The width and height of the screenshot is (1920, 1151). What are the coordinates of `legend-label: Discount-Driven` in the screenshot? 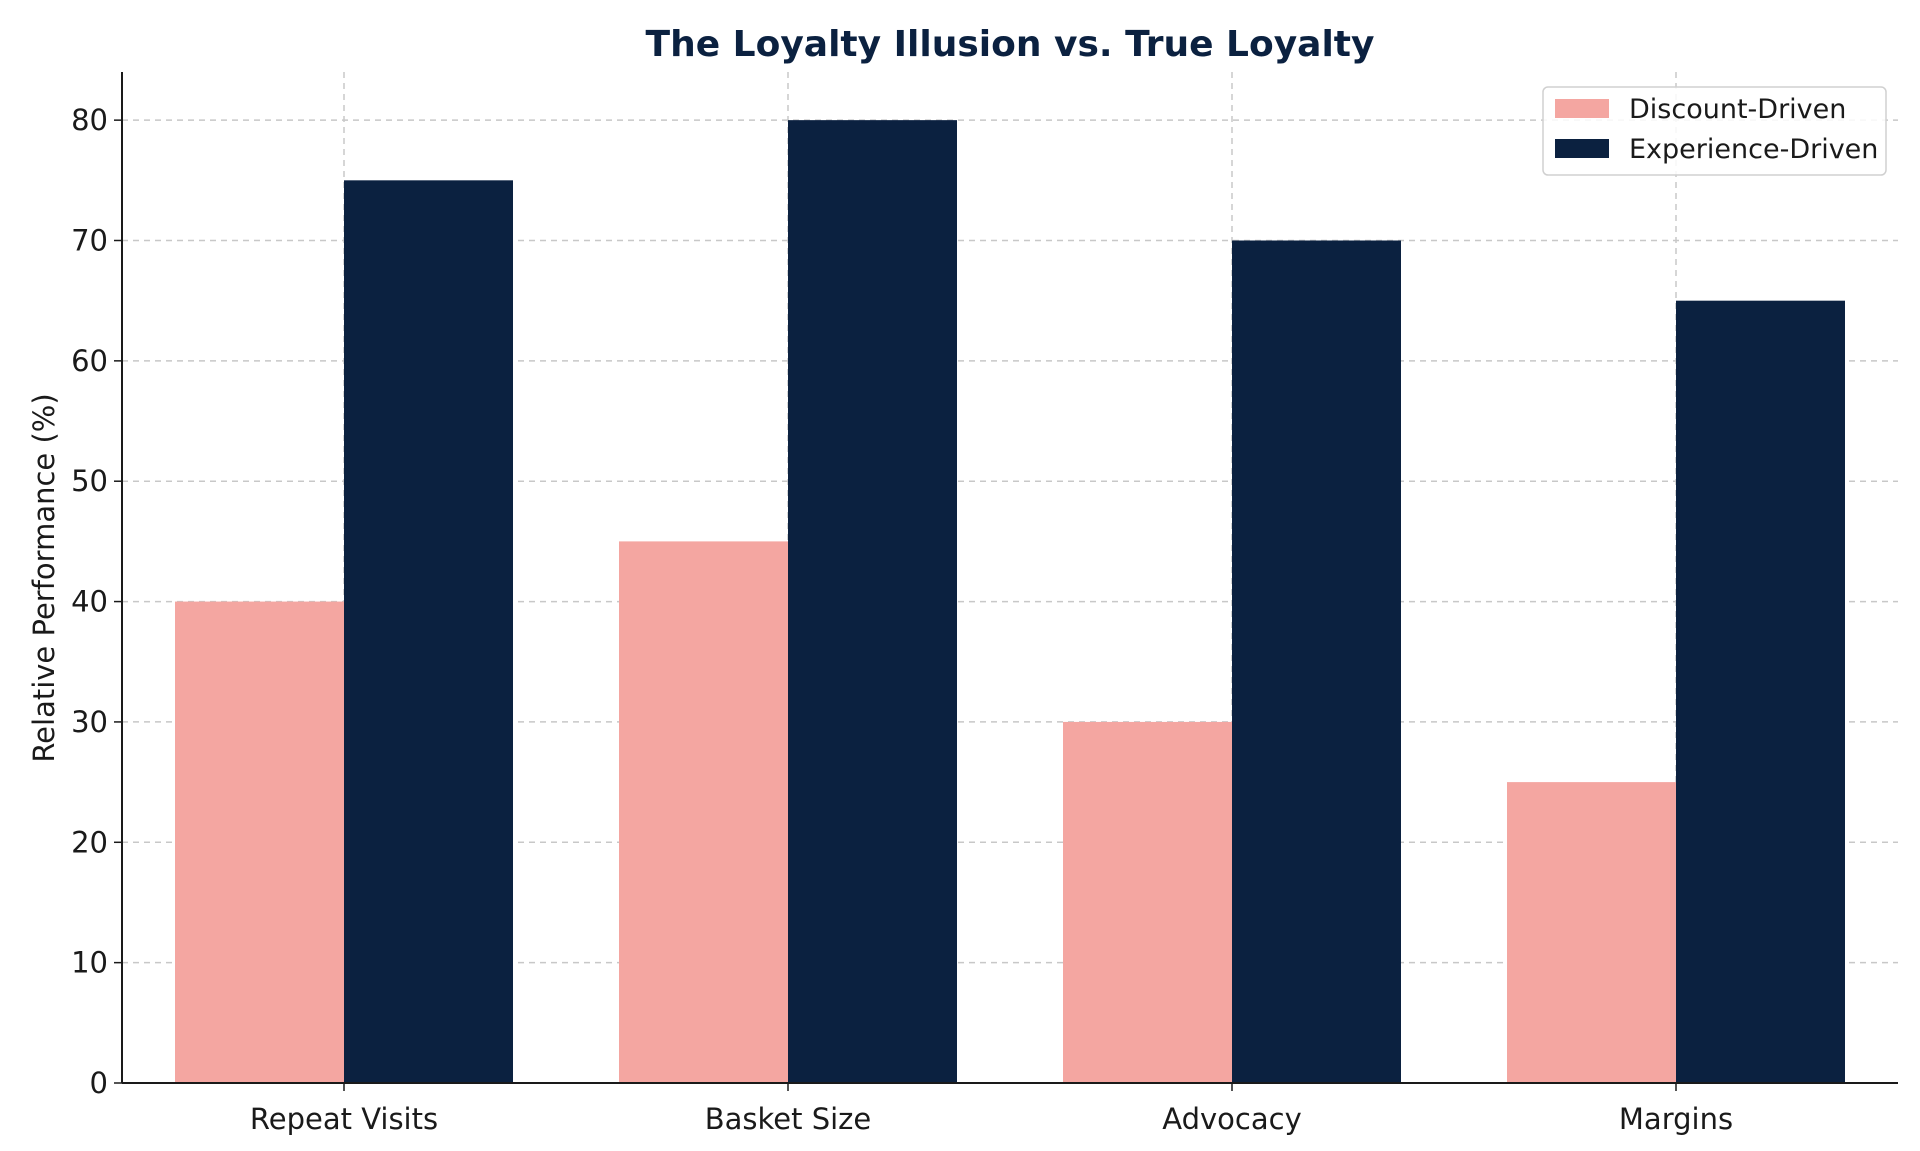 It's located at (1737, 109).